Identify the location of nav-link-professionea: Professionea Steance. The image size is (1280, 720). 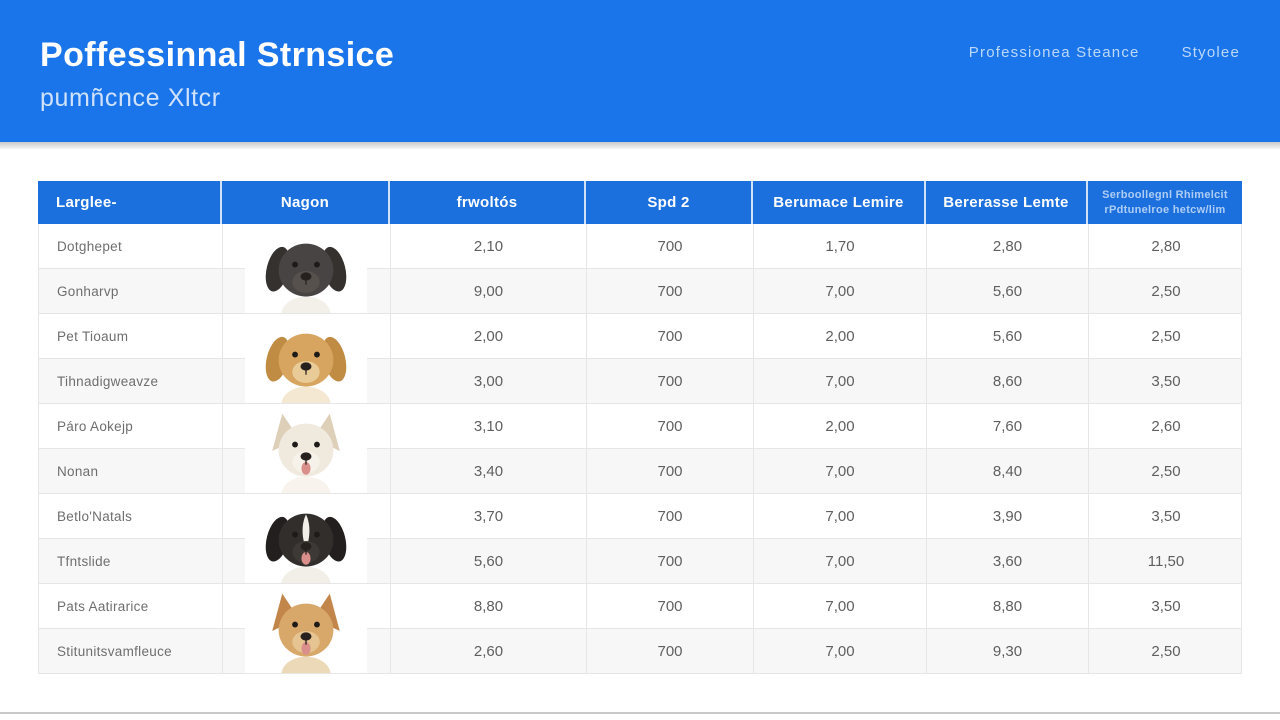
(1054, 52).